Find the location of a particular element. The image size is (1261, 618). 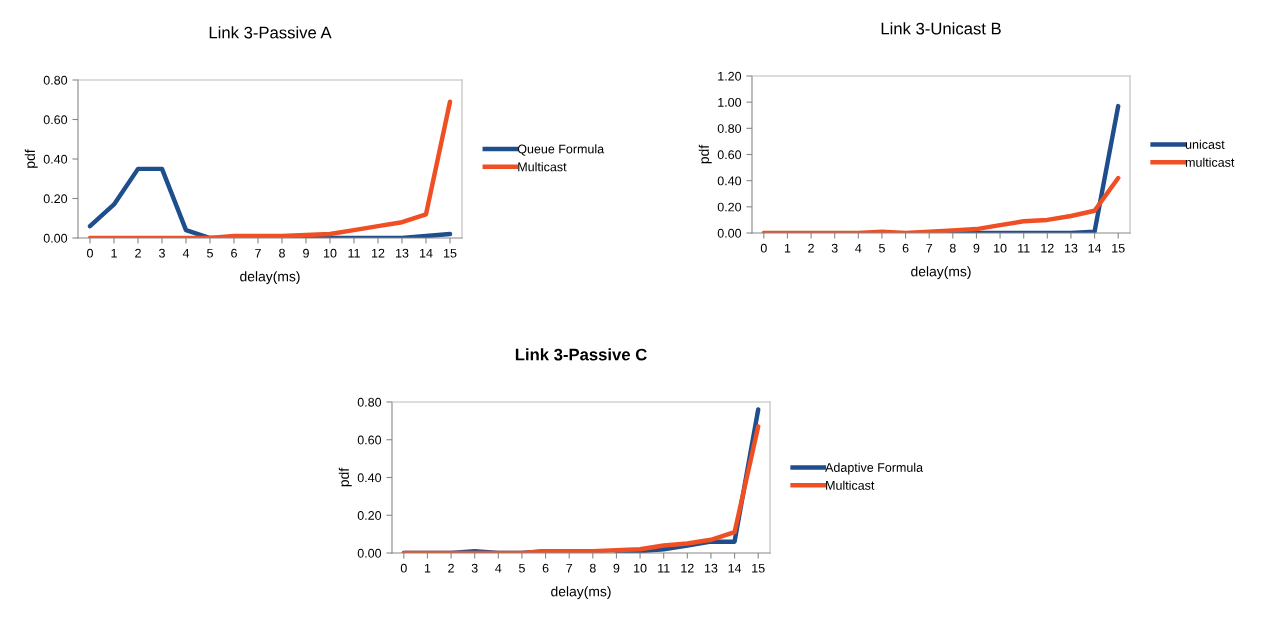

y-tick-label: 1.00 is located at coordinates (730, 102).